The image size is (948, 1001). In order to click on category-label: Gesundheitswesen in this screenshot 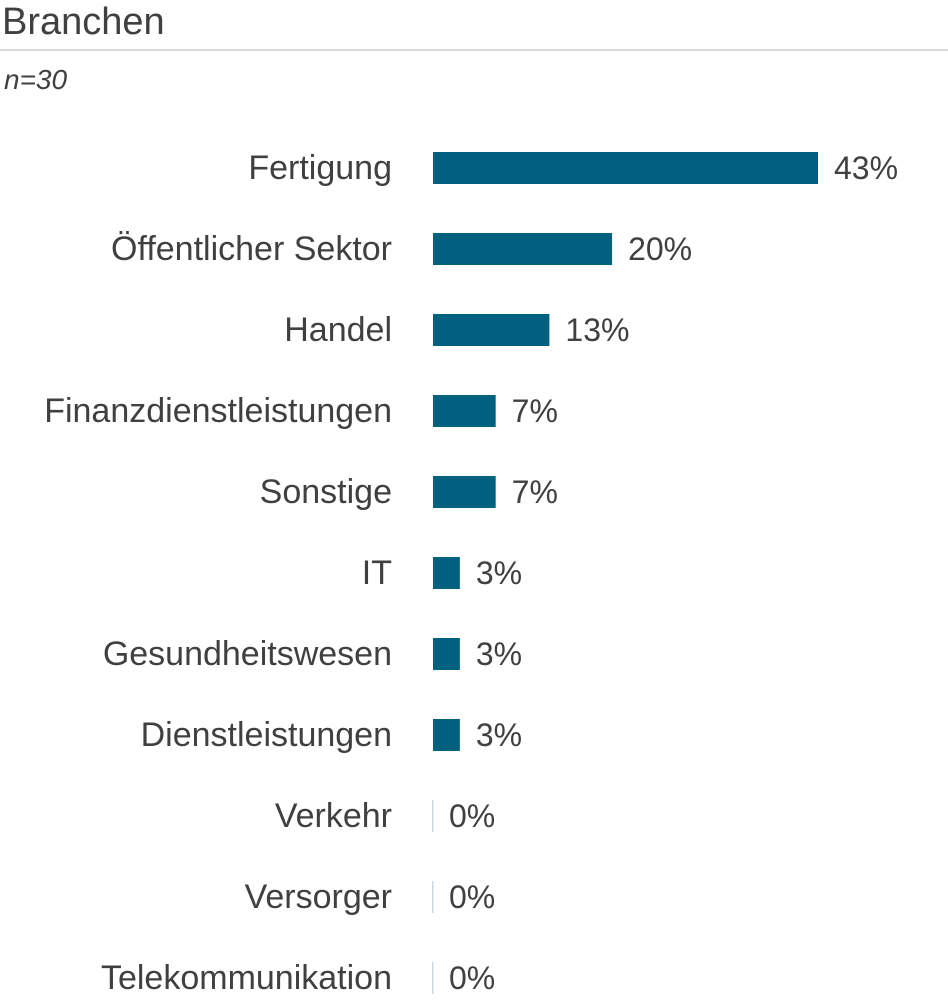, I will do `click(247, 654)`.